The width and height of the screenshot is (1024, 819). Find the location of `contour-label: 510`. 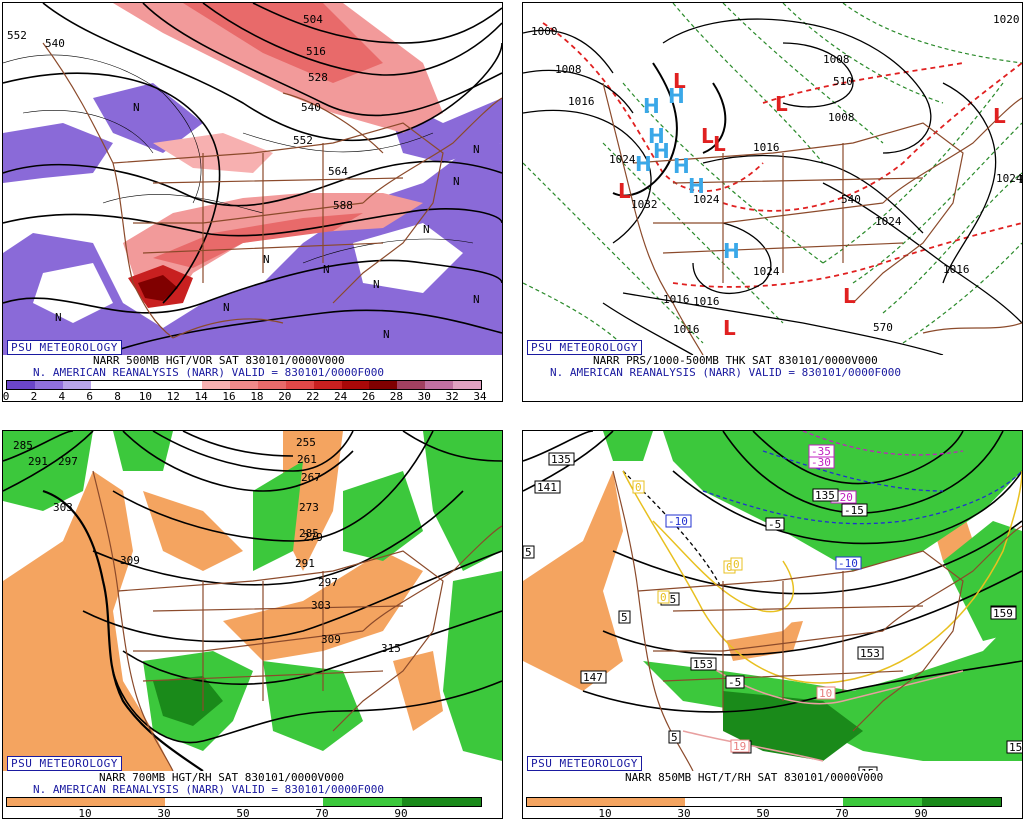

contour-label: 510 is located at coordinates (843, 81).